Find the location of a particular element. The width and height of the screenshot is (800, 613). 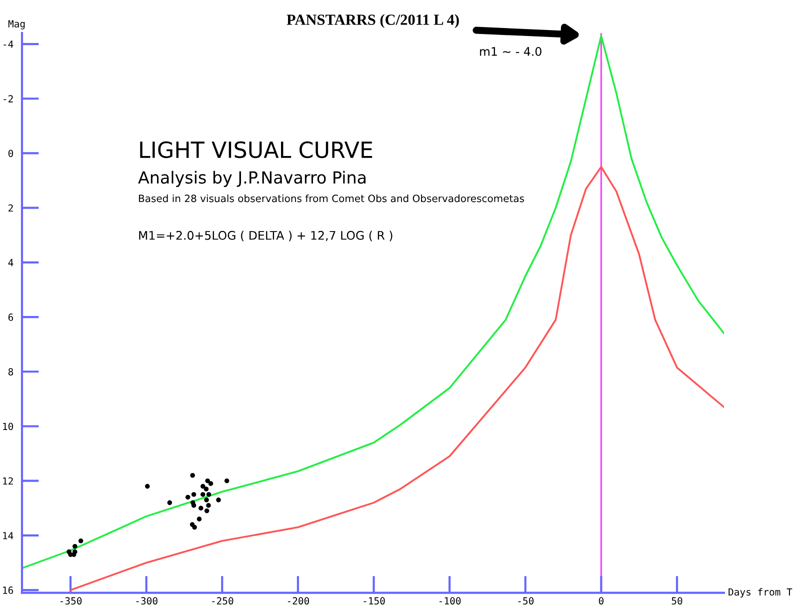

y-tick-label: 8 is located at coordinates (11, 372).